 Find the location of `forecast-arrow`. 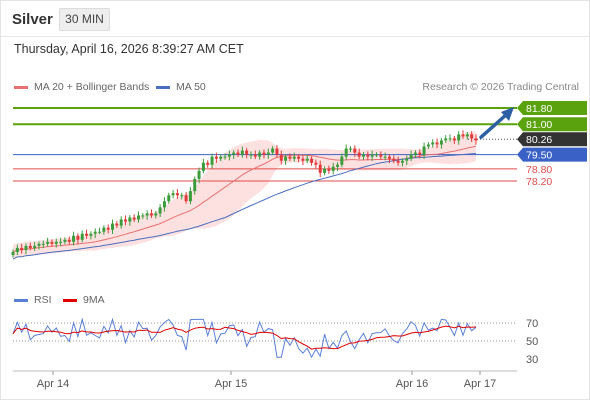

forecast-arrow is located at coordinates (496, 123).